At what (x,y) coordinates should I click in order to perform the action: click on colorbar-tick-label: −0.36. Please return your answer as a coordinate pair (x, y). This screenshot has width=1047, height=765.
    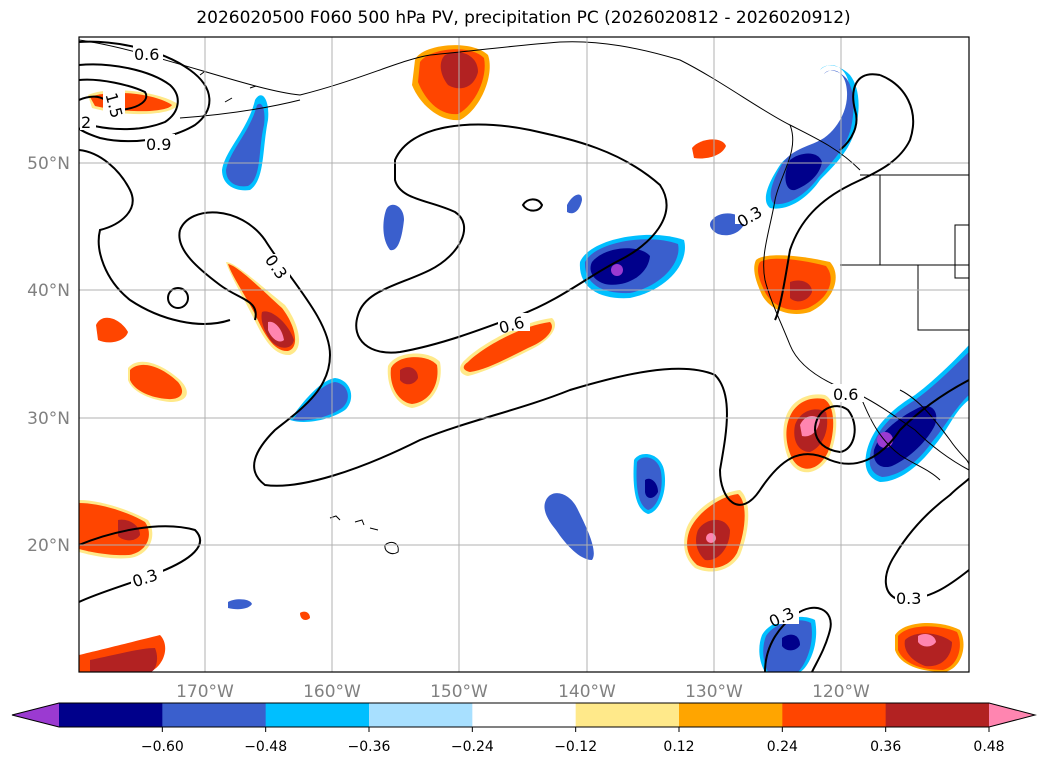
    Looking at the image, I should click on (369, 747).